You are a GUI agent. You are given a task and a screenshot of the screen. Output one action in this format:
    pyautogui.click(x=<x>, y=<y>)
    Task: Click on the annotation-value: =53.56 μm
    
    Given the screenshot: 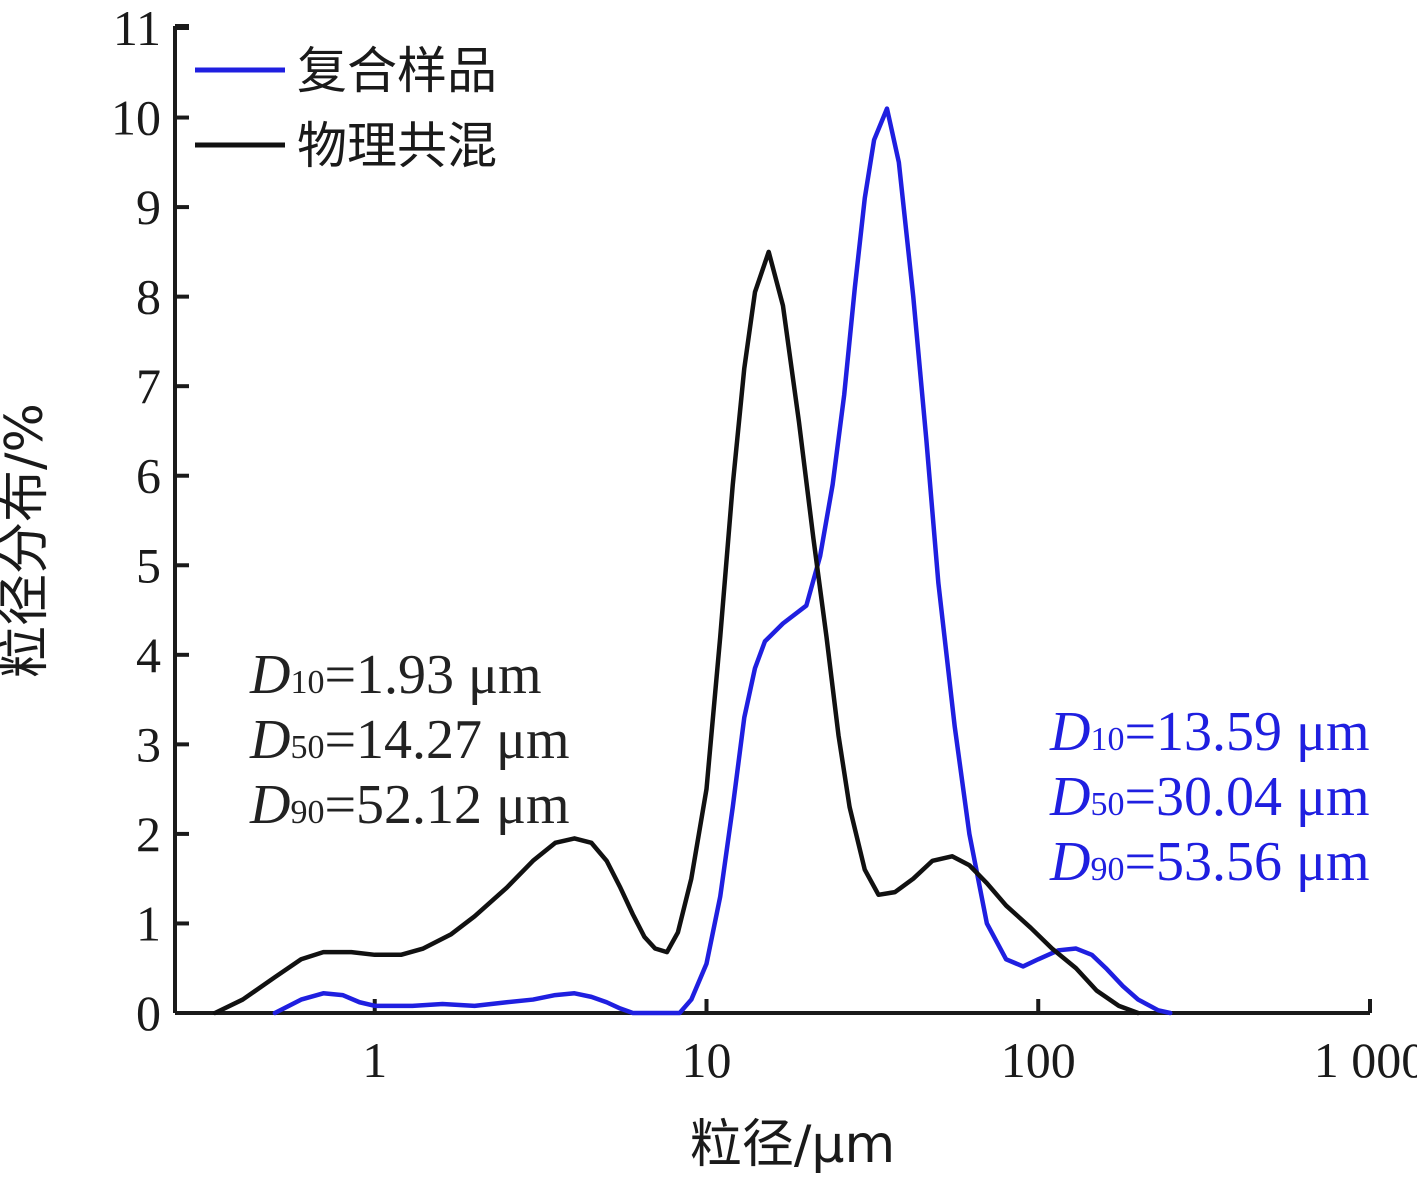 What is the action you would take?
    pyautogui.click(x=1246, y=862)
    